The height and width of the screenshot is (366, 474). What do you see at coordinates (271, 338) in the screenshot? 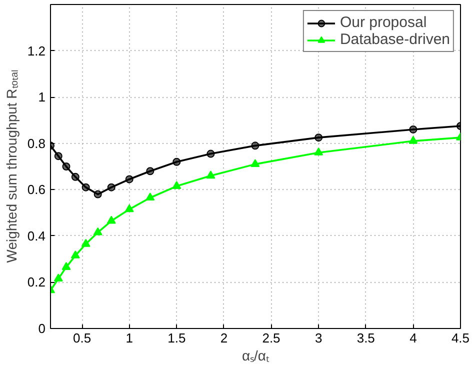
I see `x-tick-label: 2.5` at bounding box center [271, 338].